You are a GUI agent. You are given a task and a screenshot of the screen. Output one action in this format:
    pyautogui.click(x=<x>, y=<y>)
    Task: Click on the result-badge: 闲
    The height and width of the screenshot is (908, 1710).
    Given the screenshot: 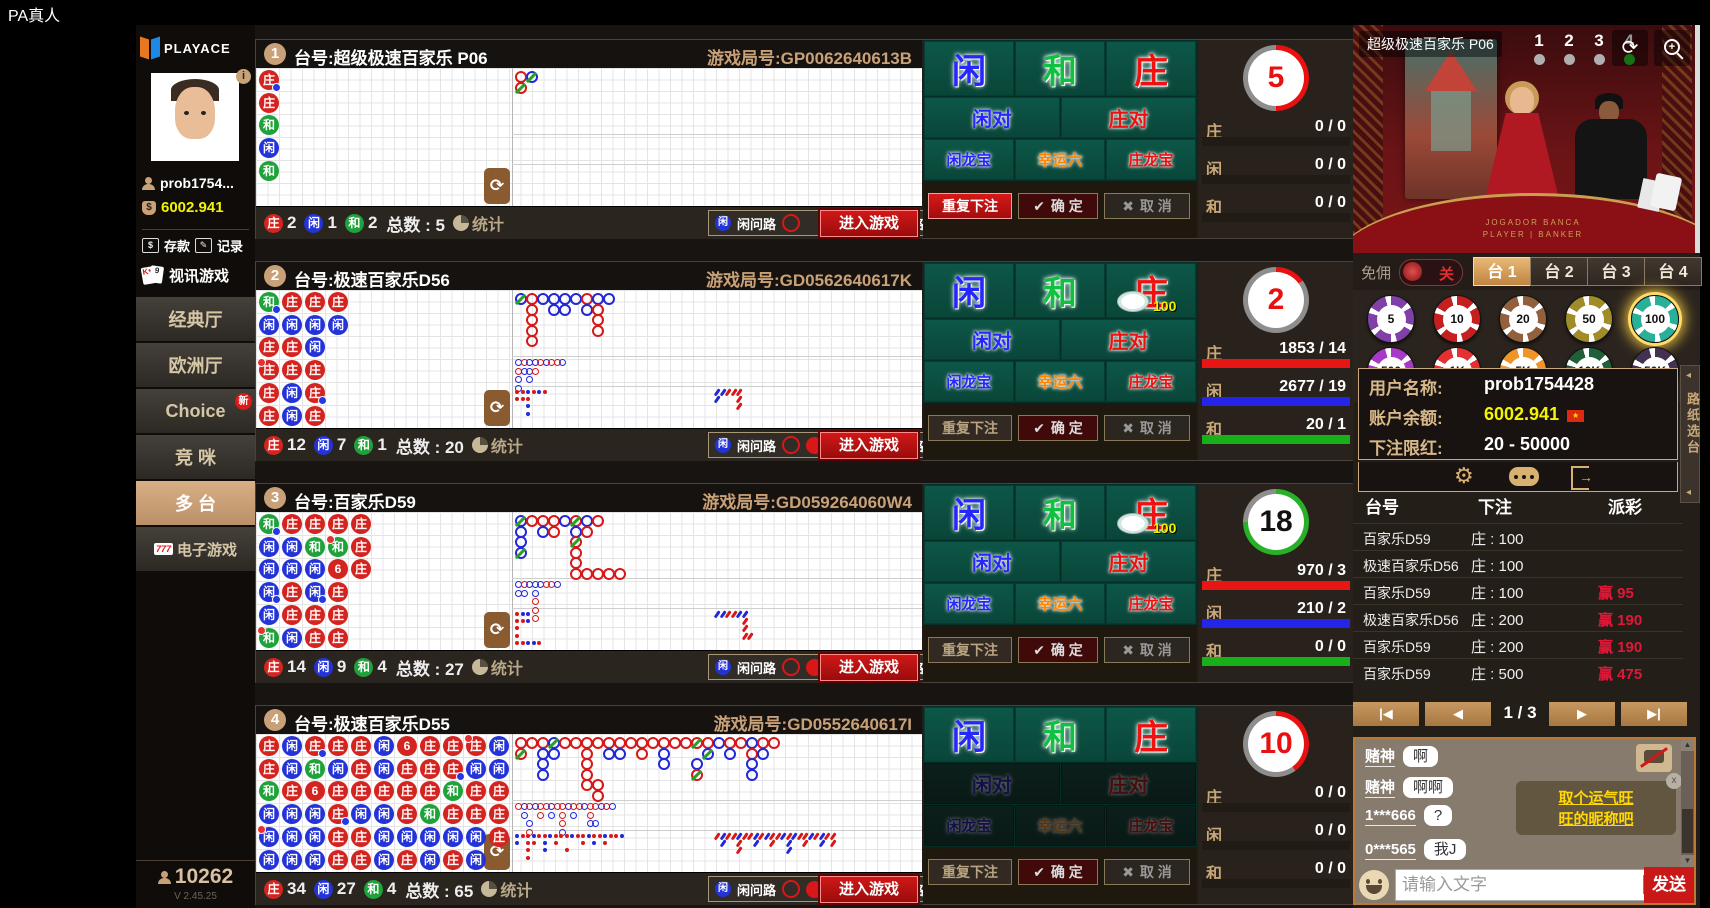 What is the action you would take?
    pyautogui.click(x=323, y=667)
    